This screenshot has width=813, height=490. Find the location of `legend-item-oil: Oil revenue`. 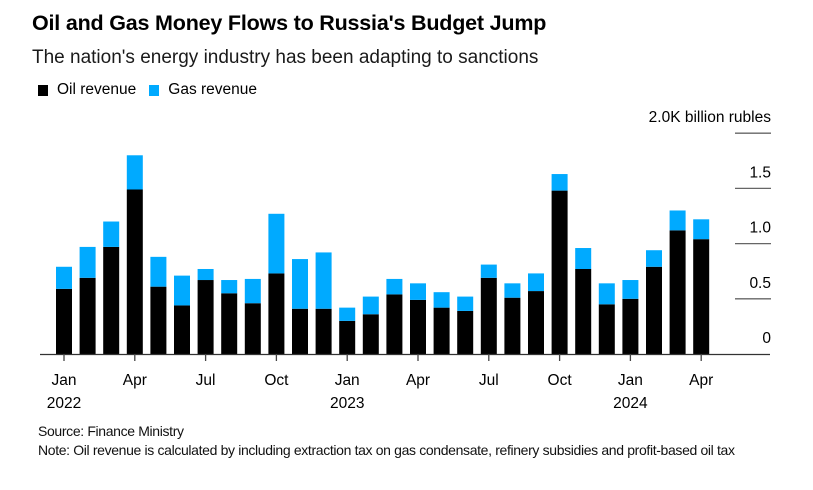

legend-item-oil: Oil revenue is located at coordinates (87, 90).